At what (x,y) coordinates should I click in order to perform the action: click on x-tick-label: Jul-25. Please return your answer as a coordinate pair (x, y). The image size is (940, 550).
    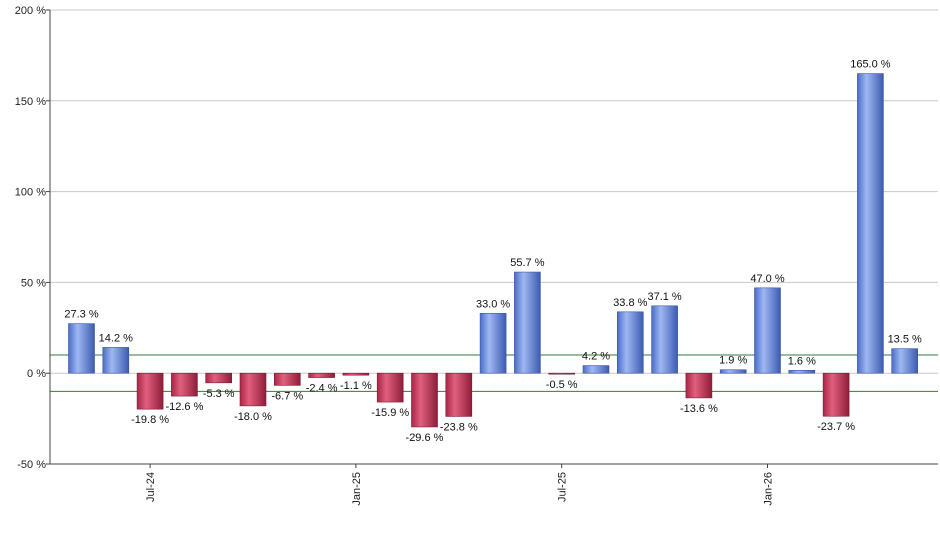
    Looking at the image, I should click on (563, 487).